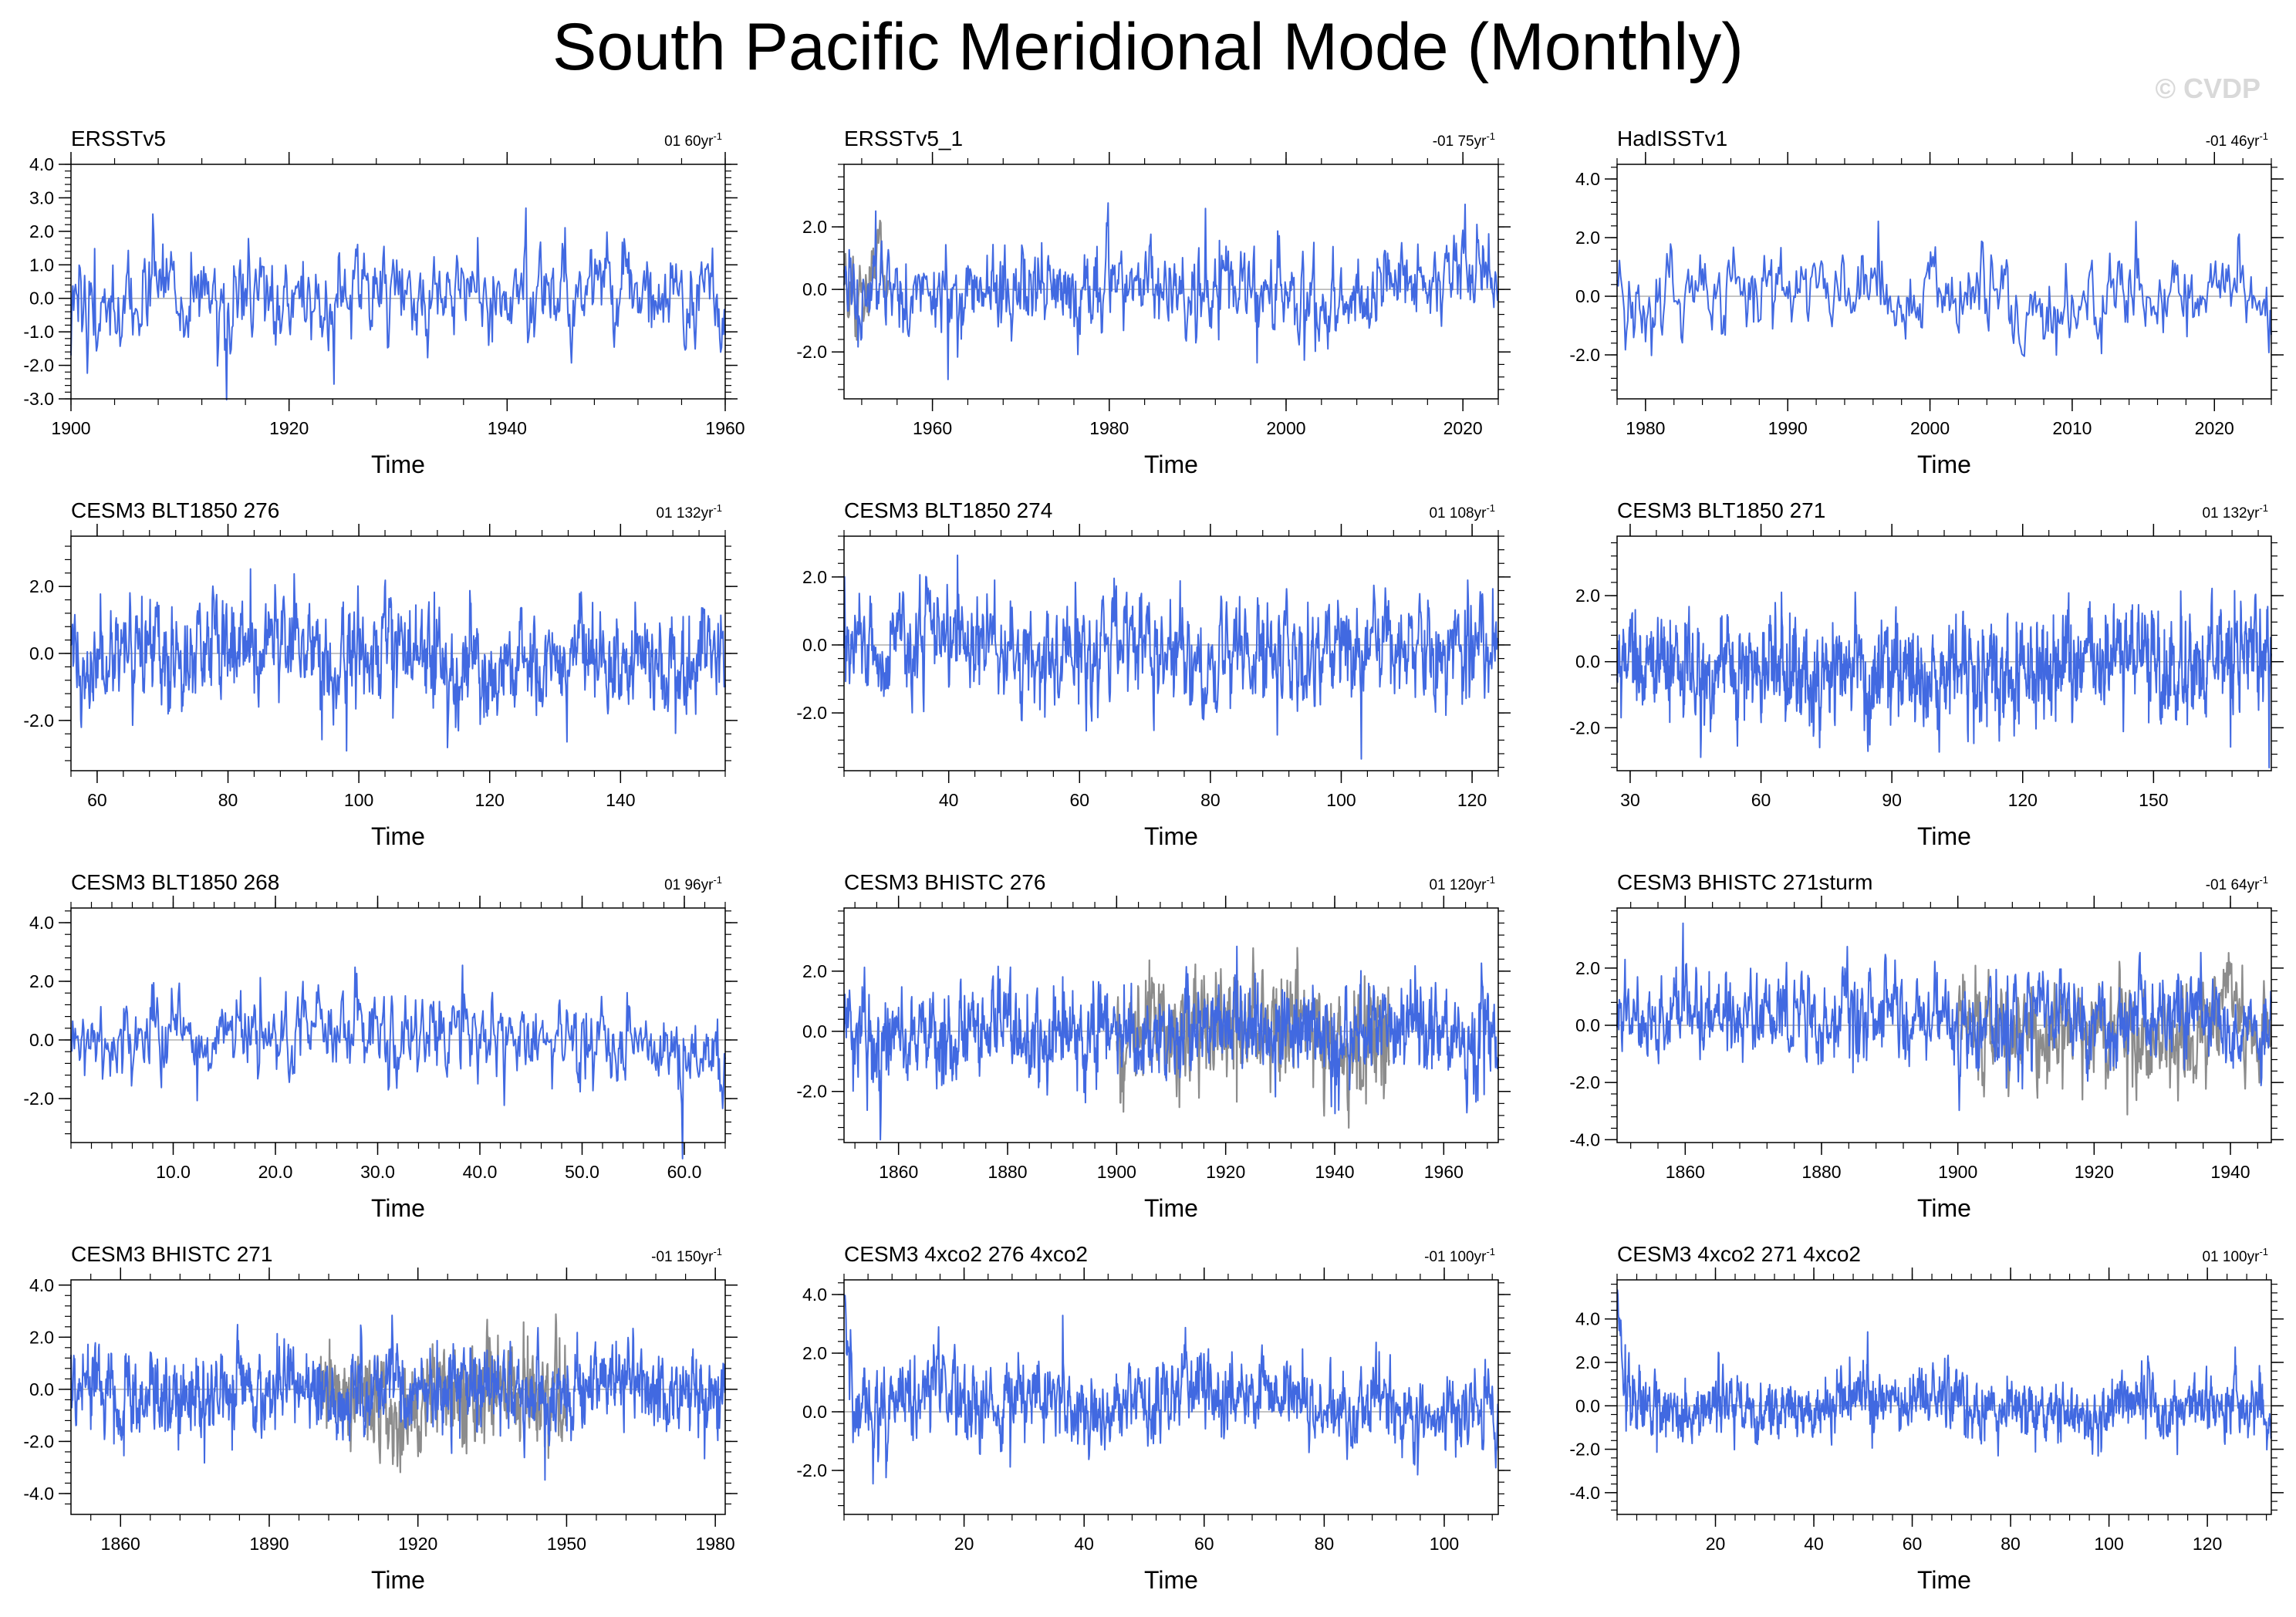 This screenshot has width=2296, height=1617. What do you see at coordinates (684, 1172) in the screenshot?
I see `x-tick-label: 60.0` at bounding box center [684, 1172].